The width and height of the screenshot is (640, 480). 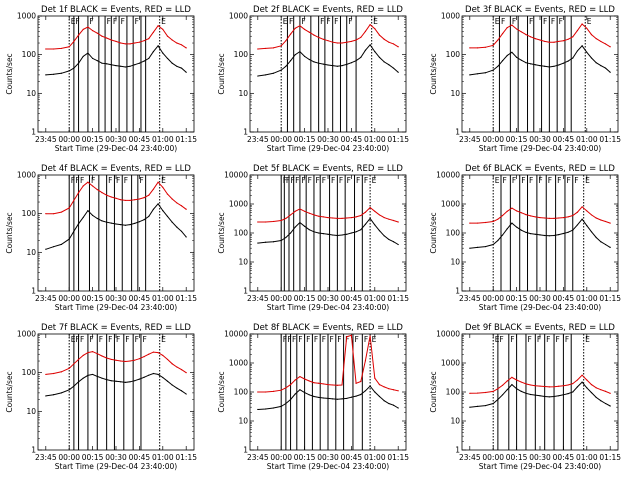 What do you see at coordinates (116, 139) in the screenshot?
I see `x-tick-label: 00:30` at bounding box center [116, 139].